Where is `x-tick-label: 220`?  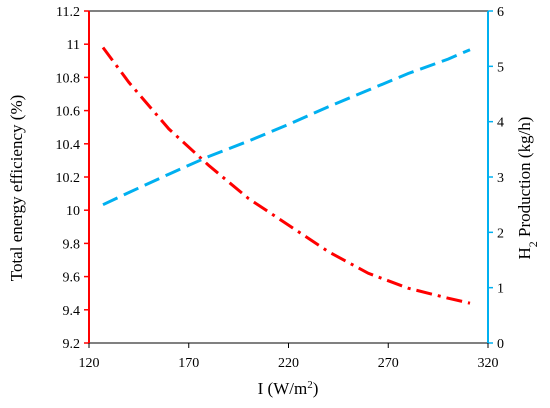
x-tick-label: 220 is located at coordinates (288, 363).